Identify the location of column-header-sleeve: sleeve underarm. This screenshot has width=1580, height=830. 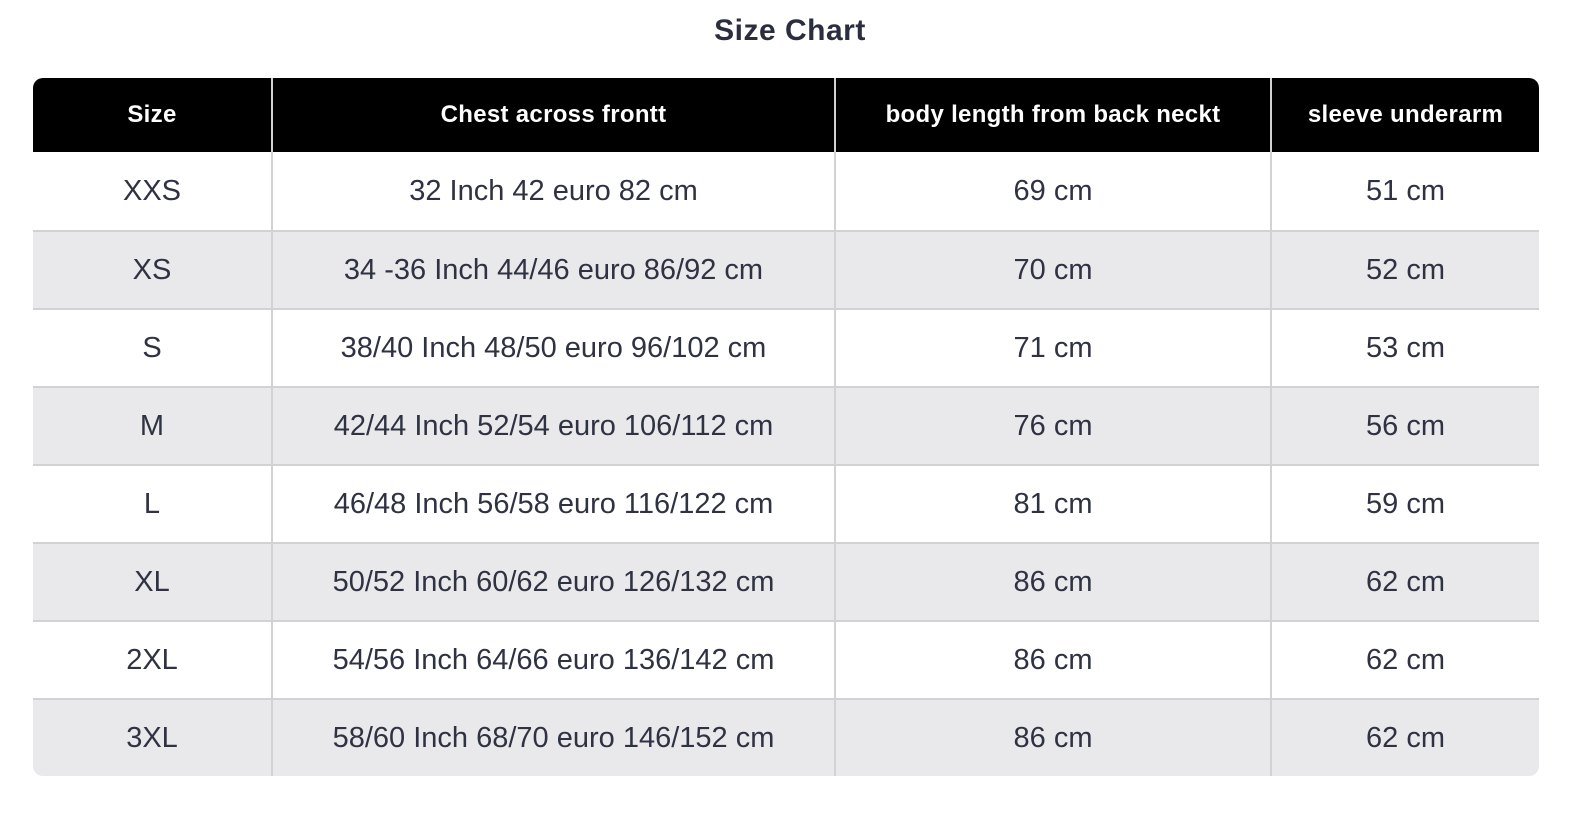
(1405, 115).